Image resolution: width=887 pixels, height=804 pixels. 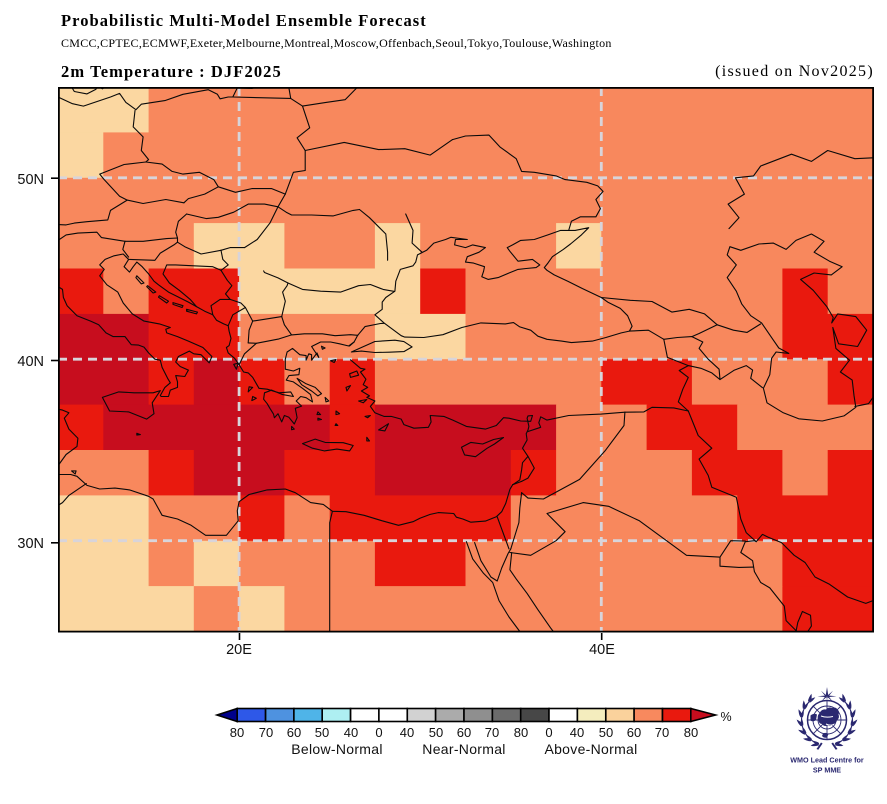 I want to click on svg-text: SP MME, so click(x=827, y=770).